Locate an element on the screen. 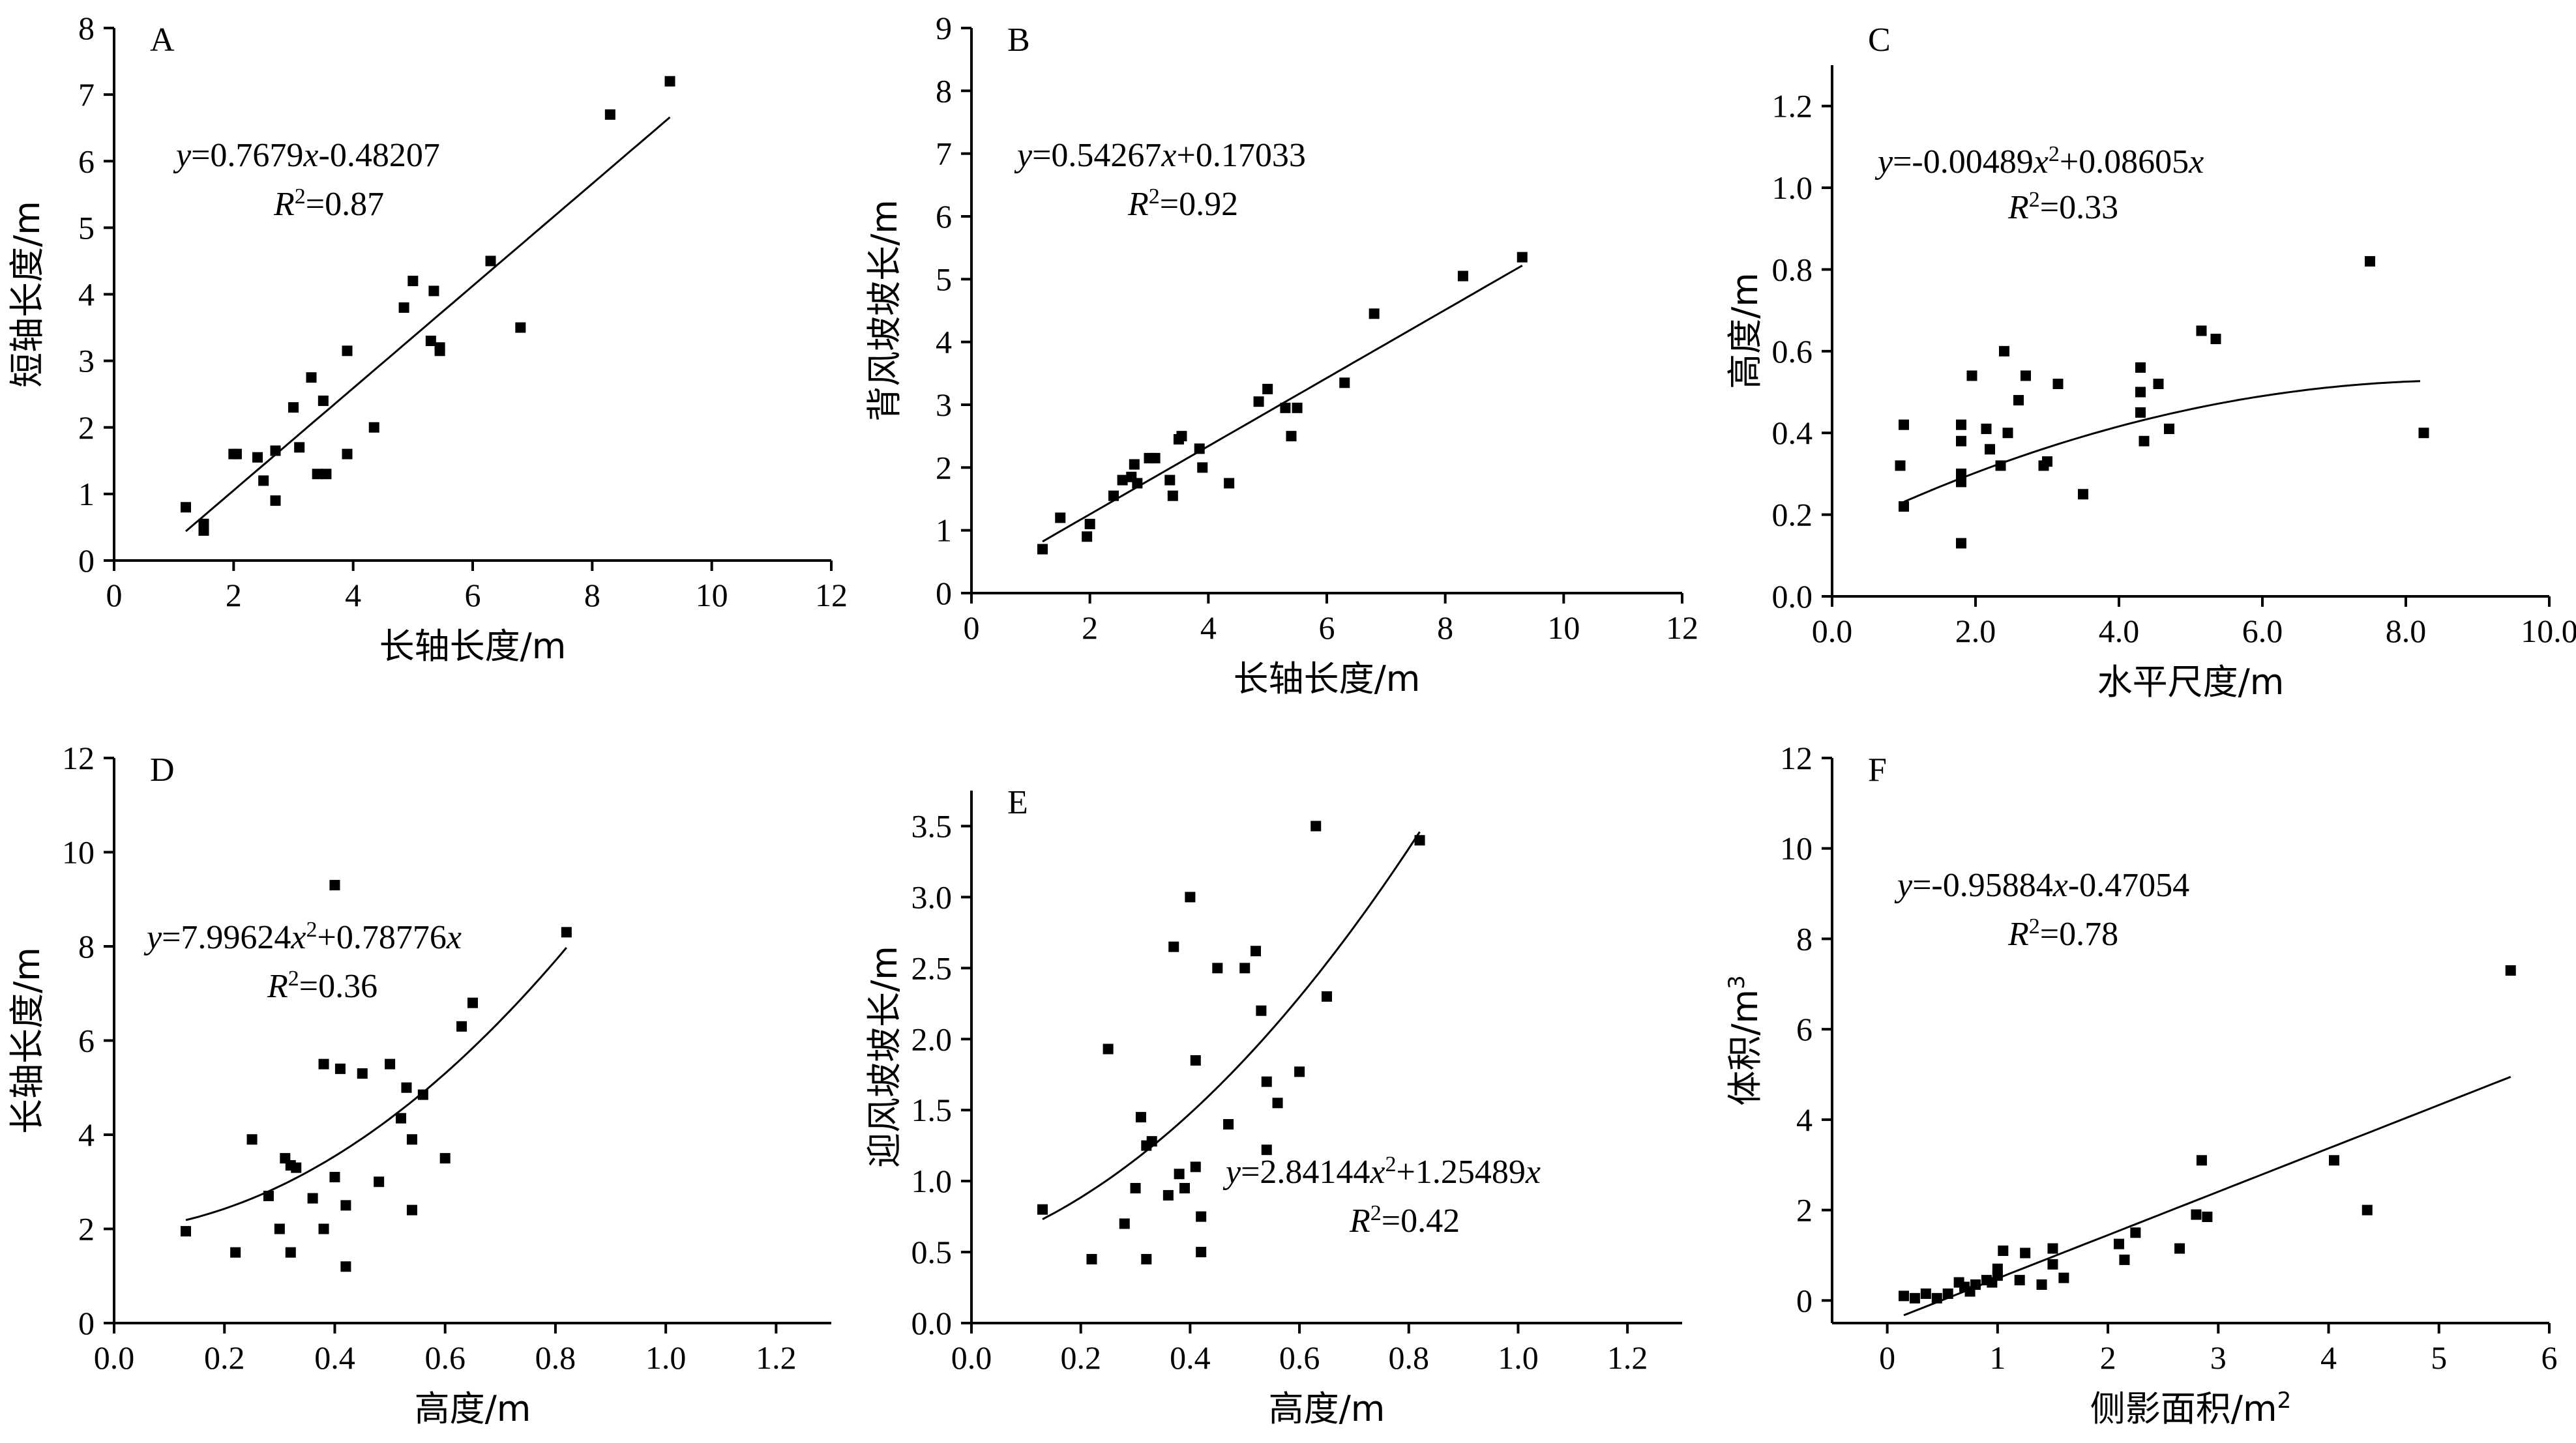  x-tick-label: 2 is located at coordinates (1090, 627).